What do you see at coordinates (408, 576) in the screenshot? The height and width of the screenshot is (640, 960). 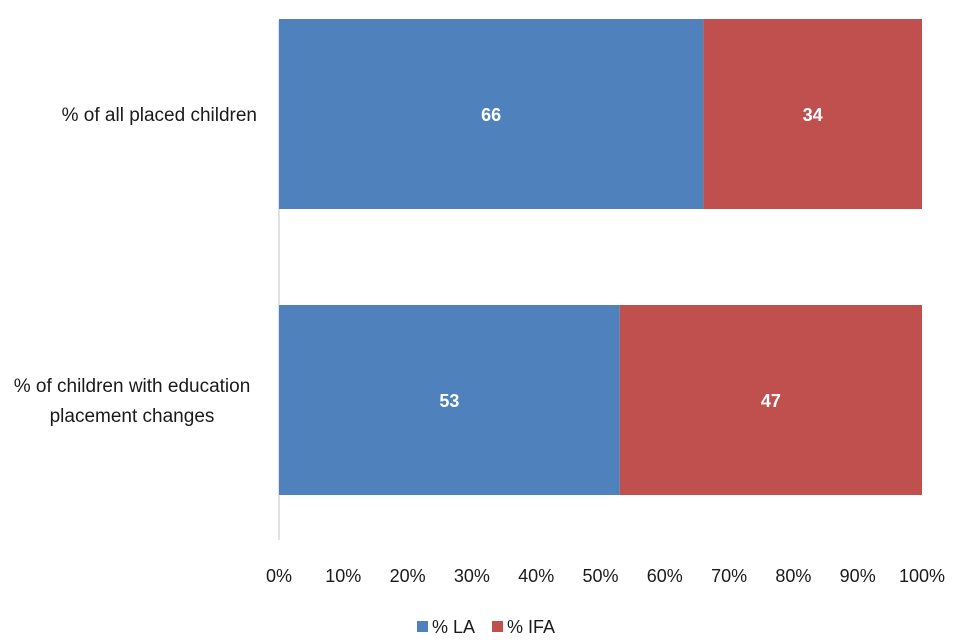 I see `x-tick-label: 20%` at bounding box center [408, 576].